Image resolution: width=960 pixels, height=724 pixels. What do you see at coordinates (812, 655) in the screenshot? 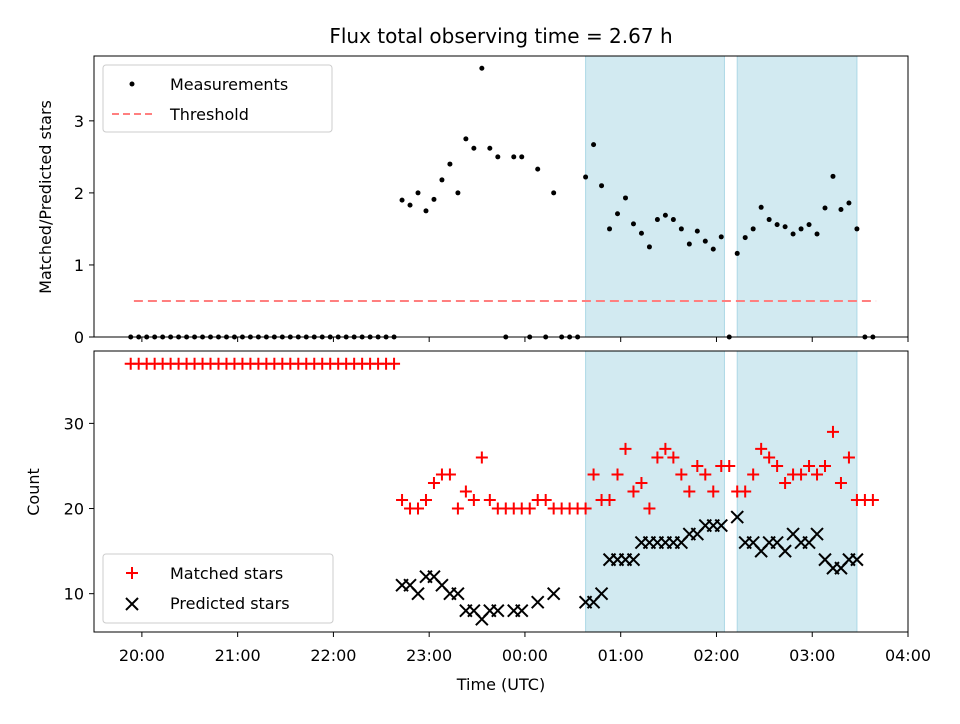
I see `x-tick-label: 03:00` at bounding box center [812, 655].